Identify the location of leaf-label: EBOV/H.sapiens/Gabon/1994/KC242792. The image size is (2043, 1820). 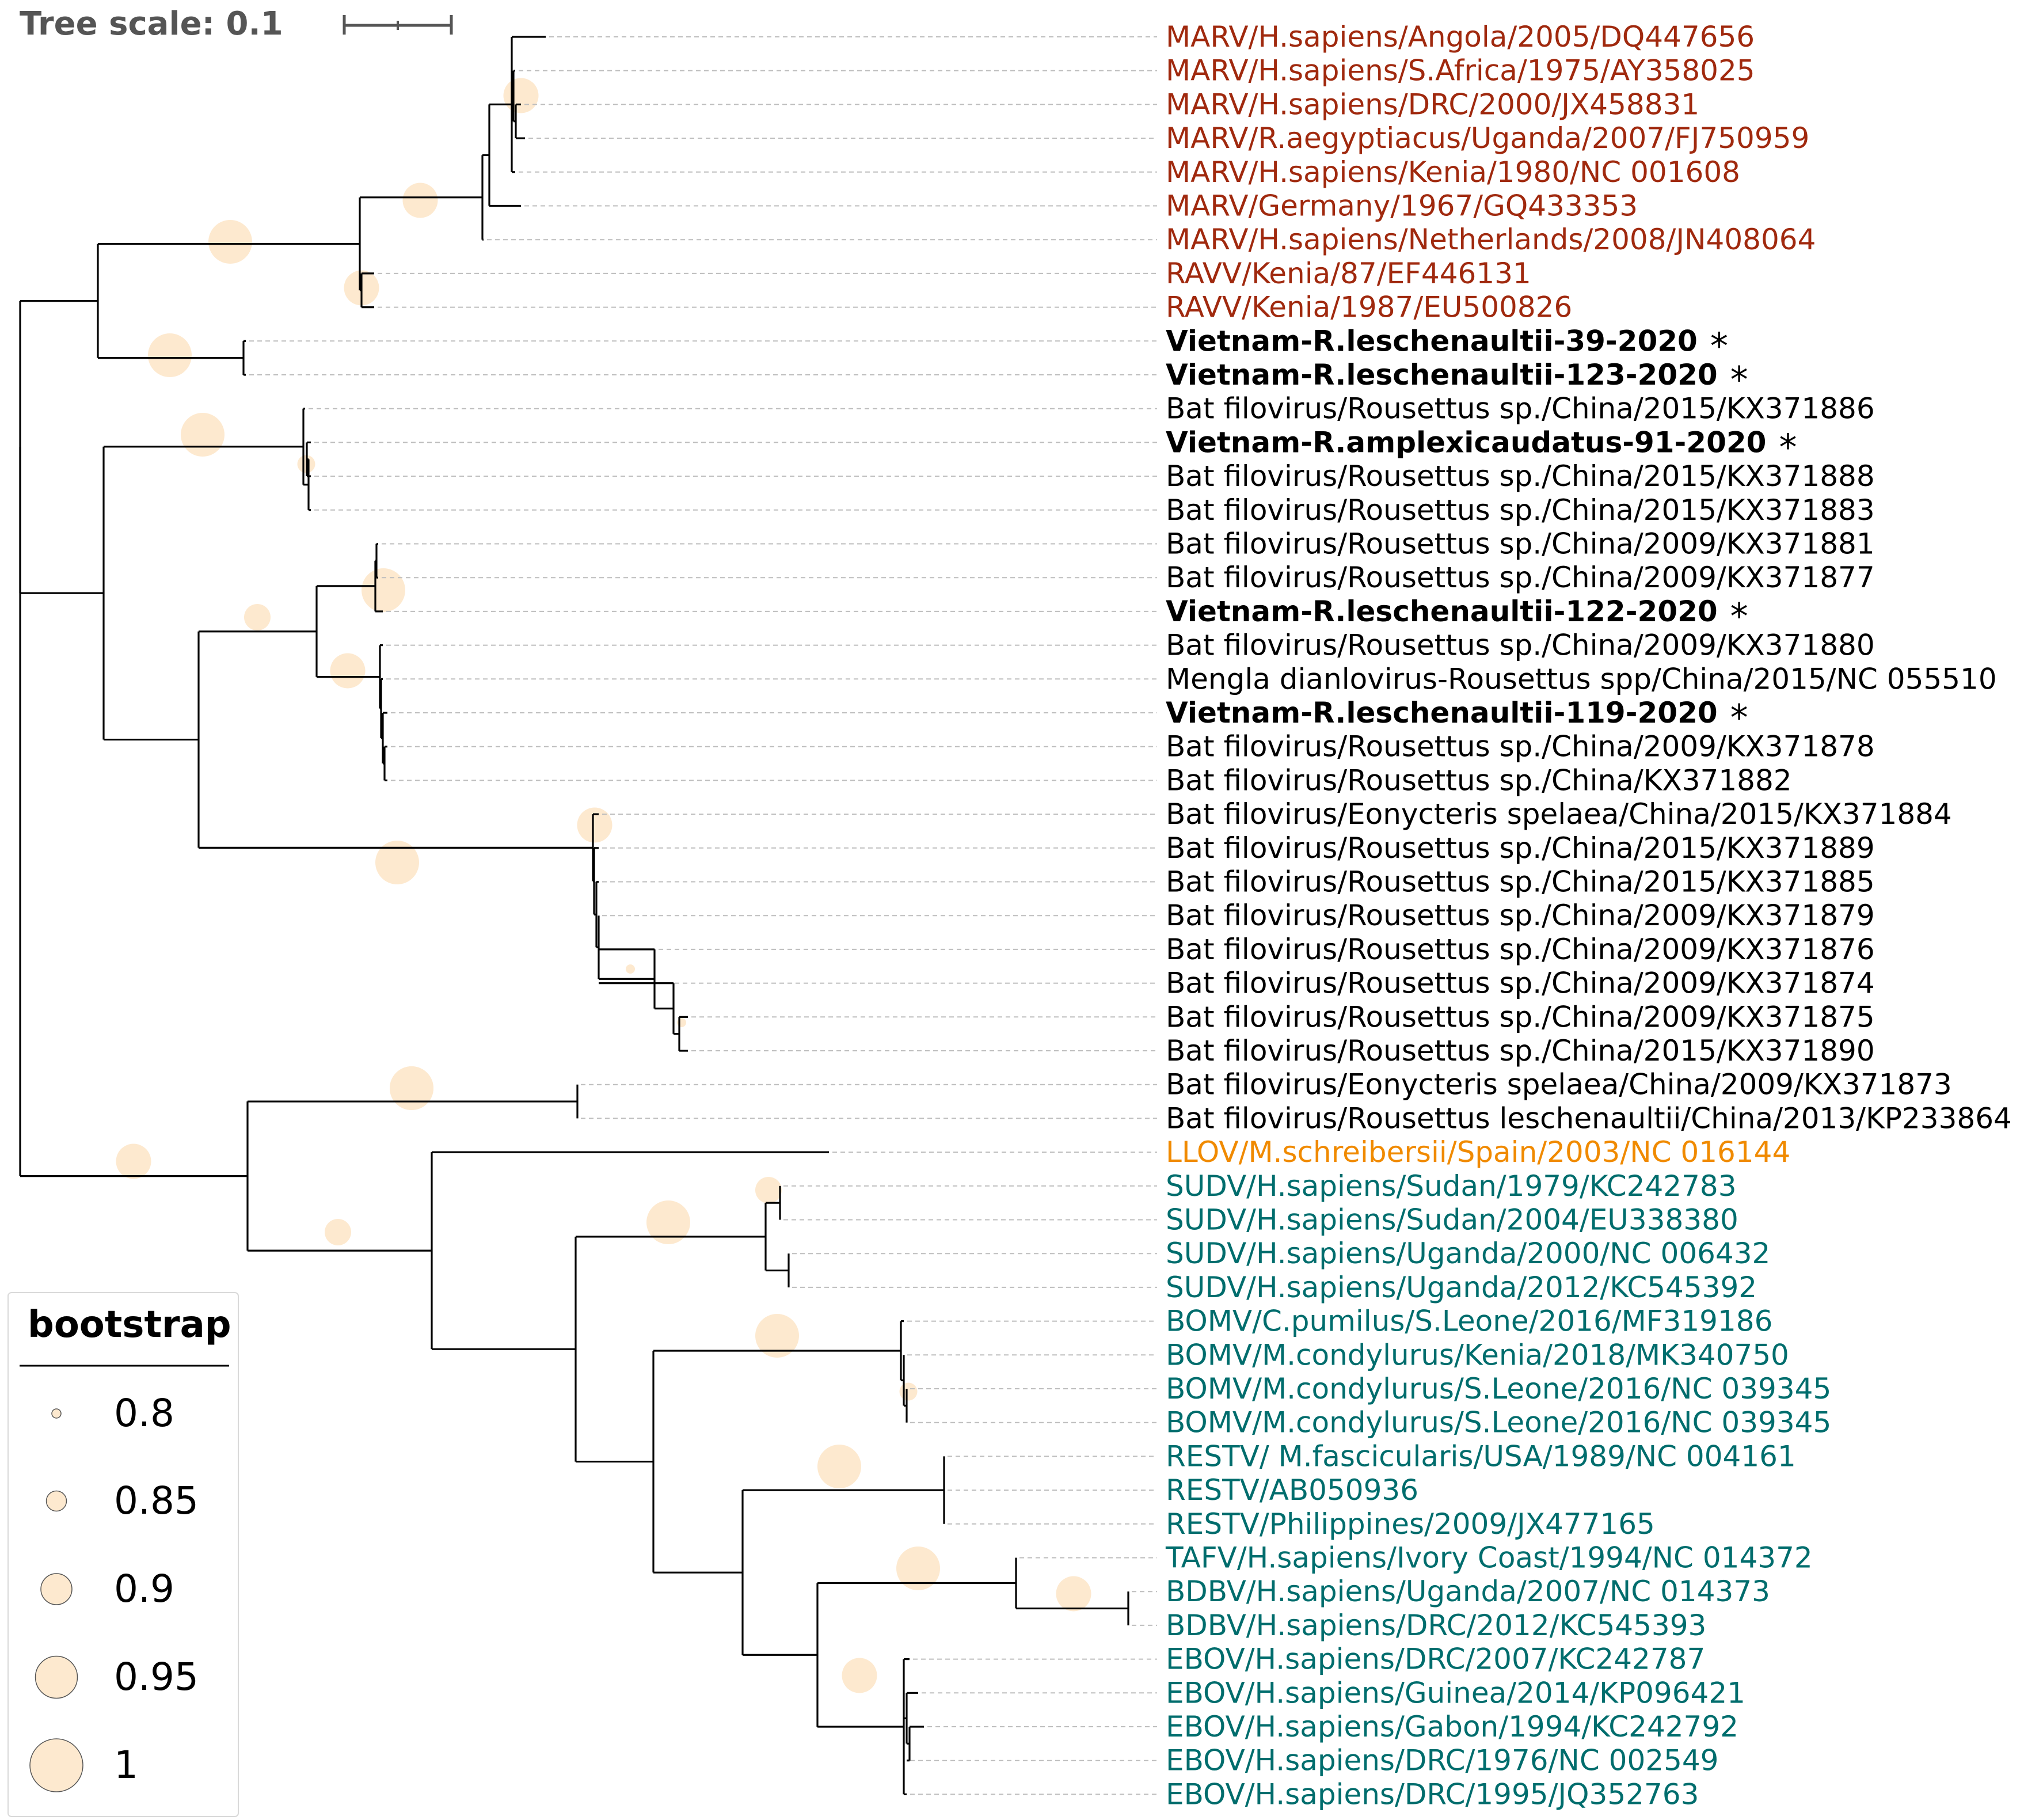
(1452, 1727).